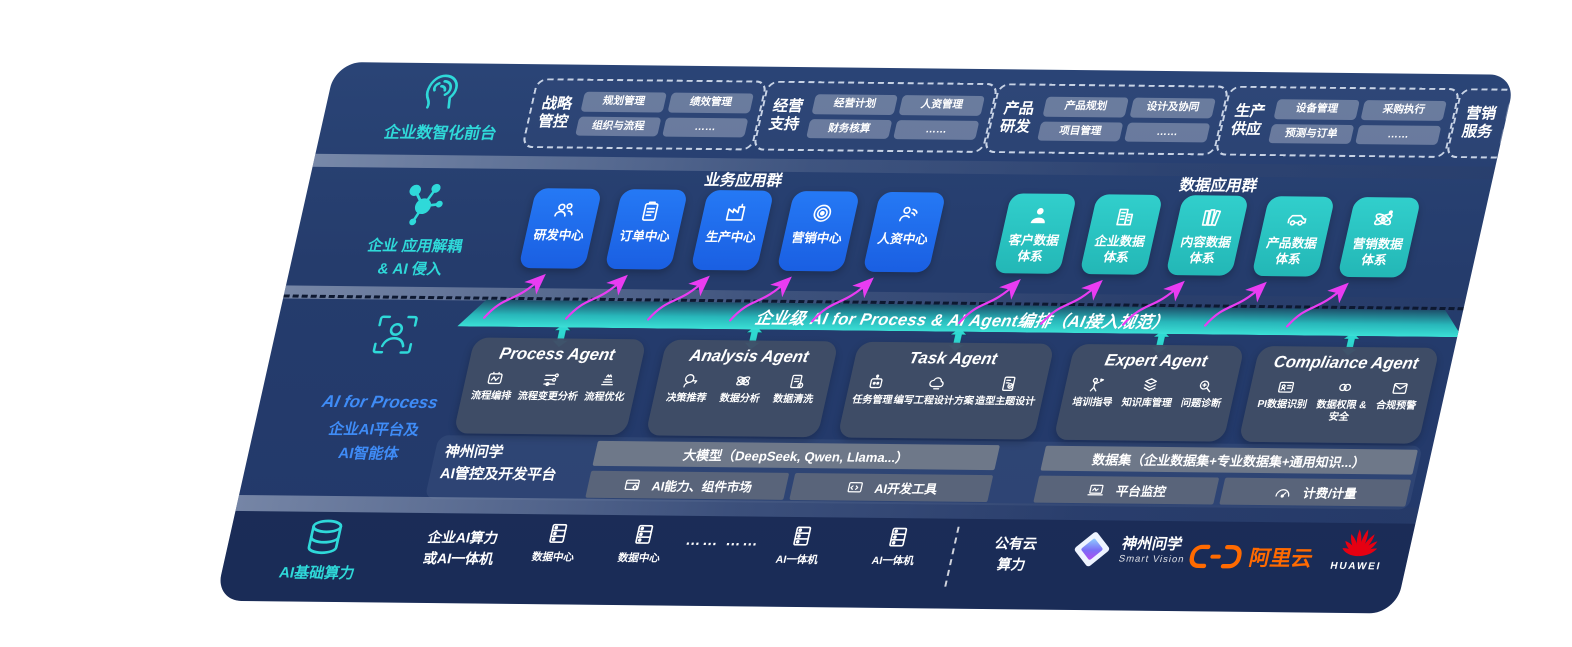 The width and height of the screenshot is (1572, 647). Describe the element at coordinates (1316, 109) in the screenshot. I see `module-chip: 设备管理` at that location.